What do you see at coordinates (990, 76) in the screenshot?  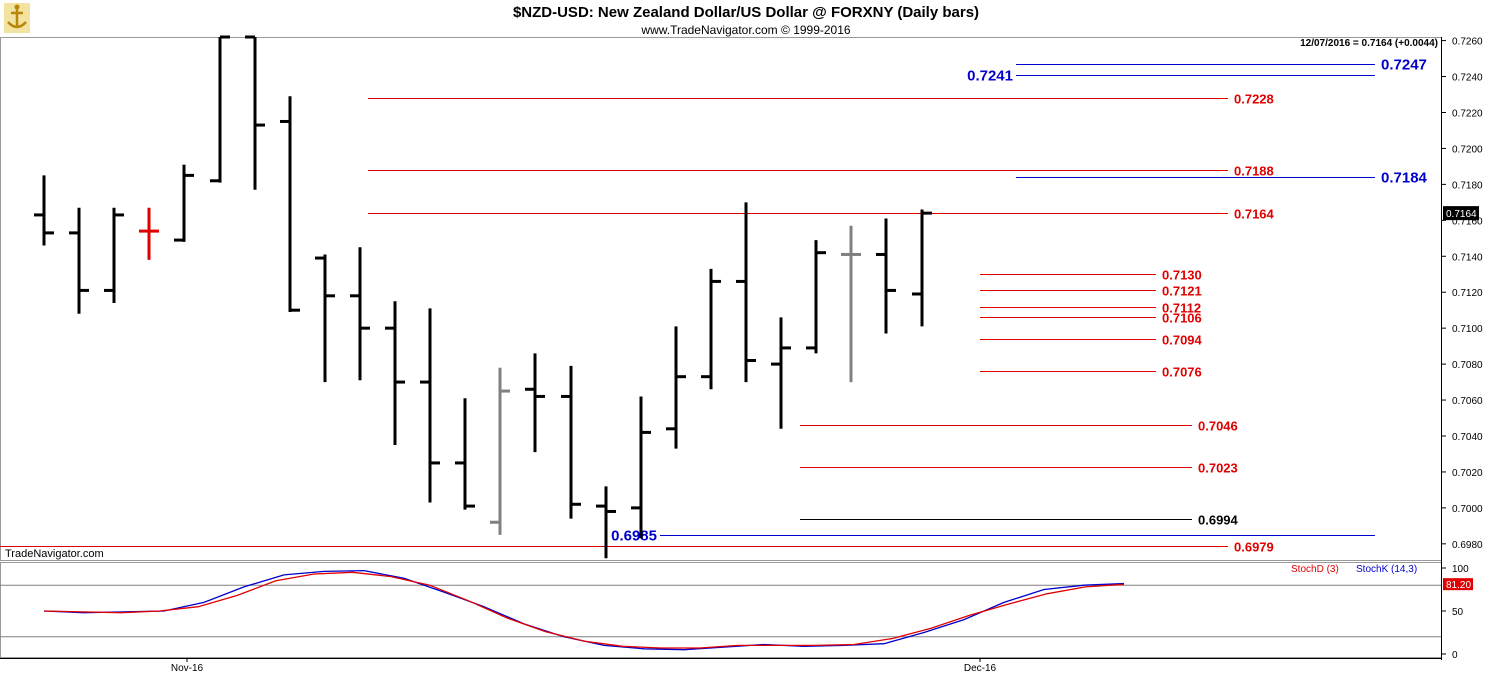 I see `level-label: 0.7241` at bounding box center [990, 76].